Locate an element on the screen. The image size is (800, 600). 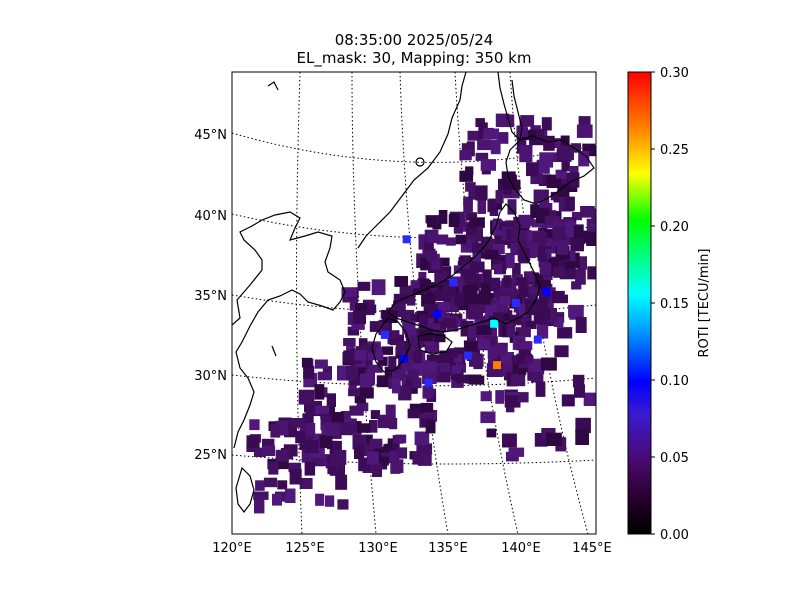
colorbar-ticks is located at coordinates (653, 303).